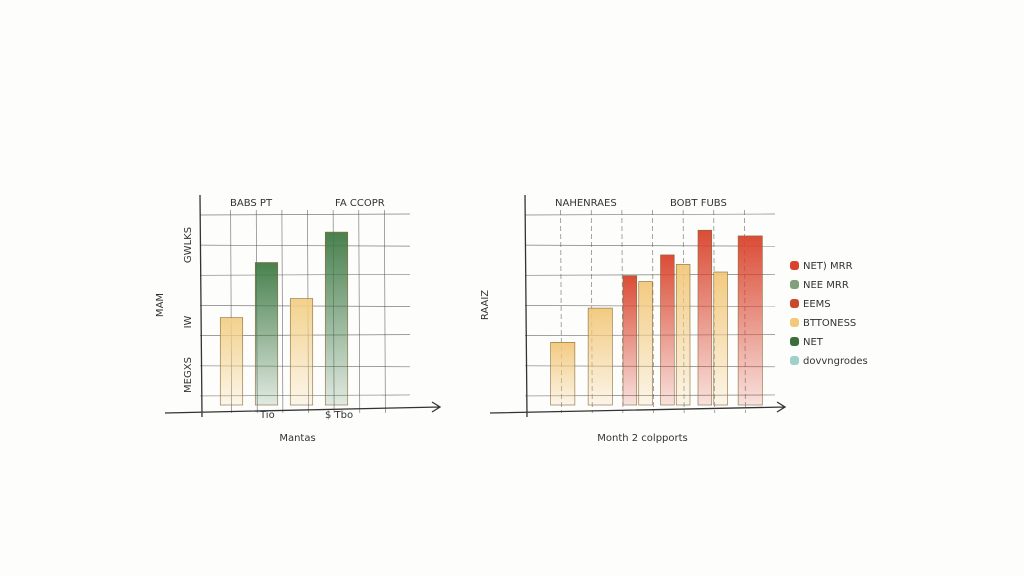 This screenshot has height=576, width=1024. Describe the element at coordinates (188, 375) in the screenshot. I see `y-tick-label: MEGXS` at that location.